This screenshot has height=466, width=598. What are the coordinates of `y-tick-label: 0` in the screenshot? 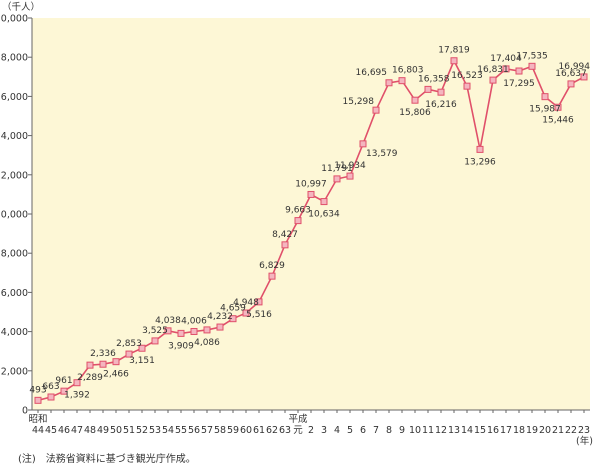 It's located at (25, 411).